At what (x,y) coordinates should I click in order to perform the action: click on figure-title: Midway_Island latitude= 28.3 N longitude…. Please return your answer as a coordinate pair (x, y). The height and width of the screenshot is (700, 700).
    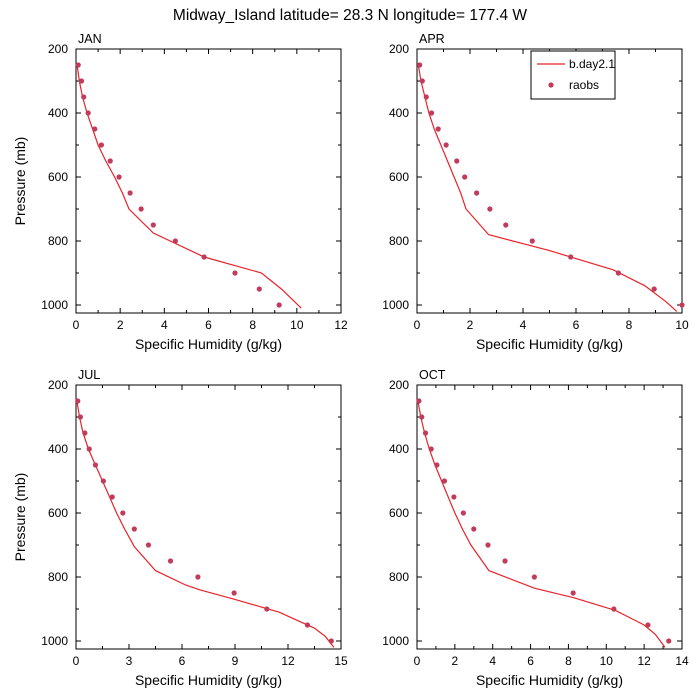
    Looking at the image, I should click on (350, 15).